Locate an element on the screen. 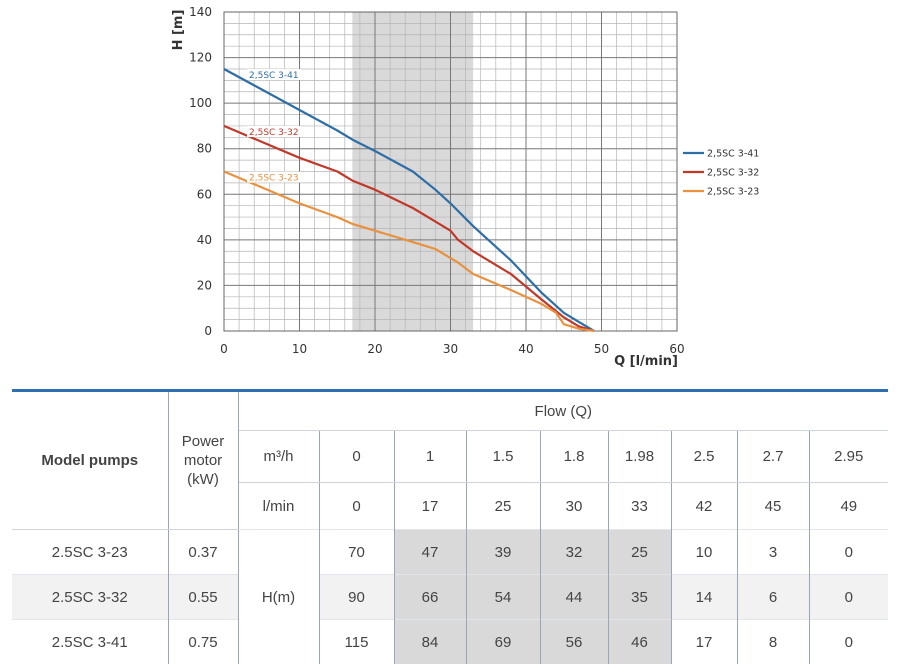  flow-lmin-cell: 30 is located at coordinates (574, 506).